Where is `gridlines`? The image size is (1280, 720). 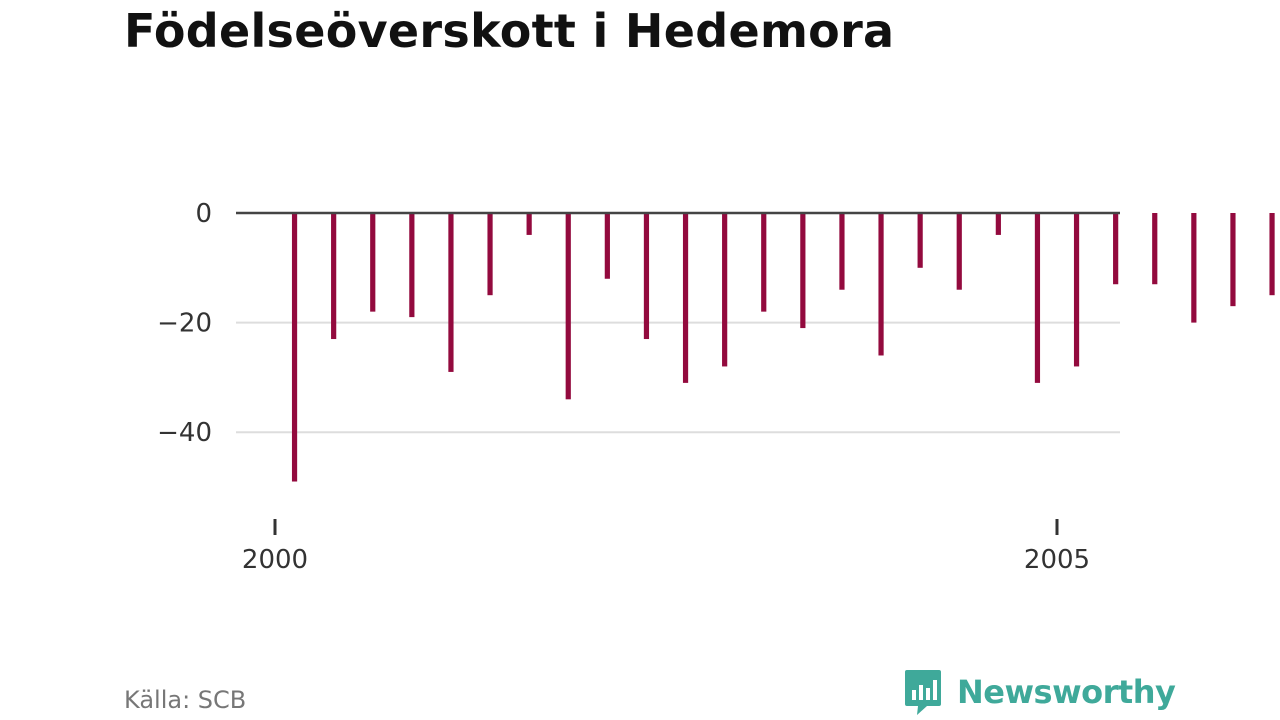
gridlines is located at coordinates (678, 377).